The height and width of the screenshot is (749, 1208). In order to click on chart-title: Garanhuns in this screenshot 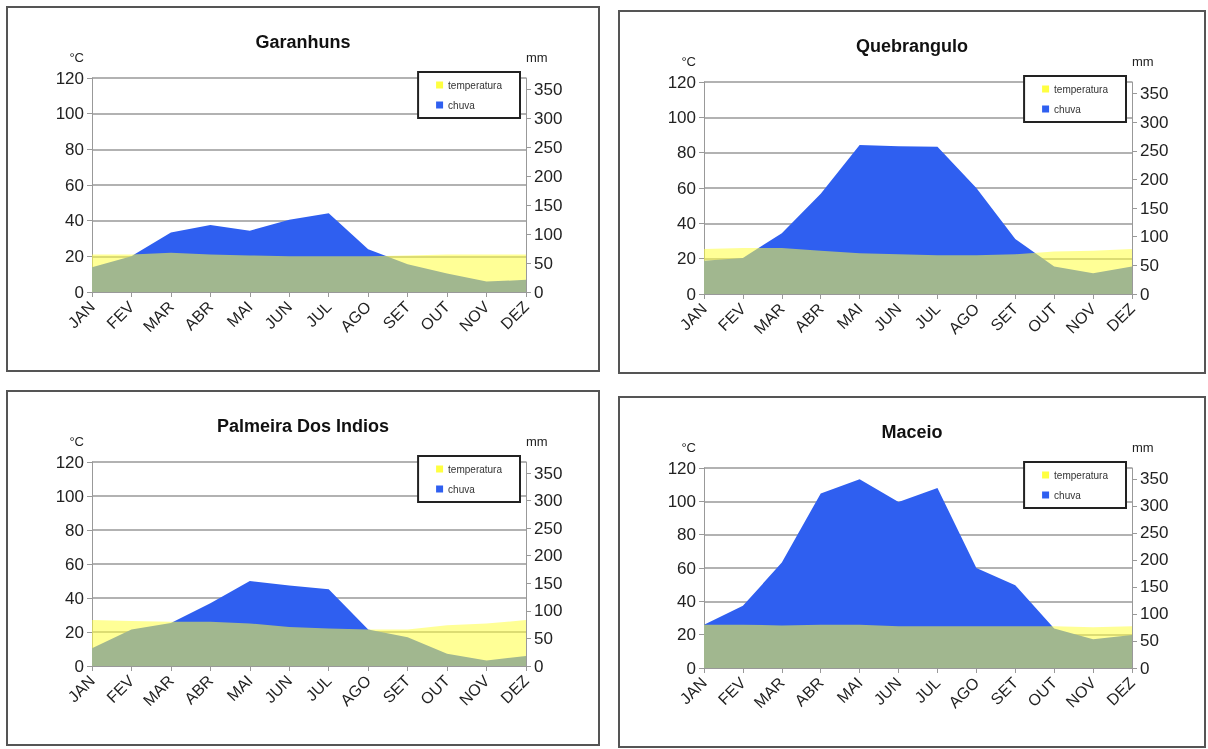, I will do `click(303, 42)`.